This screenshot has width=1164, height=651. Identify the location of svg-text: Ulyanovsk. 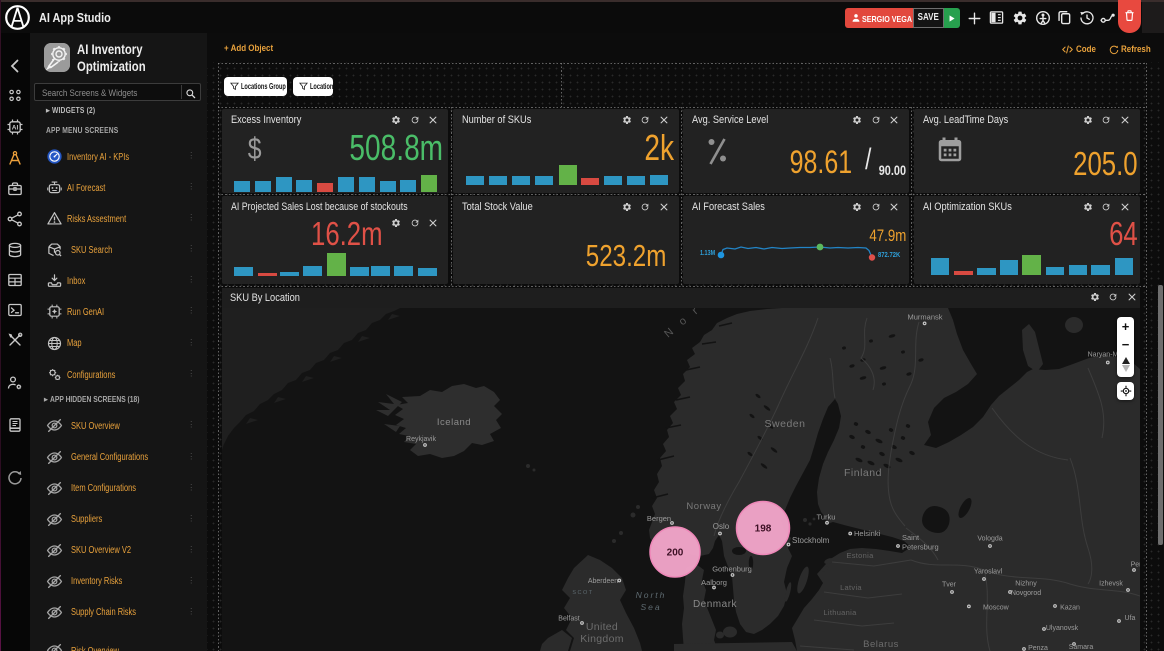
(1062, 628).